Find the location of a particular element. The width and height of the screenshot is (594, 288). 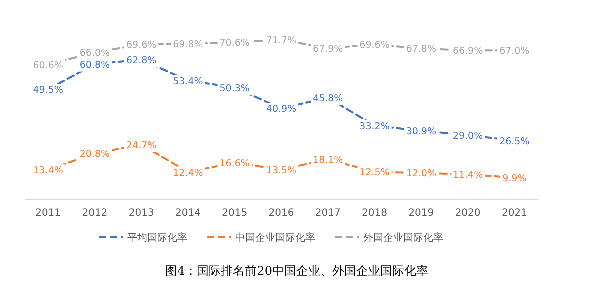

data-label: 29.0% is located at coordinates (468, 136).